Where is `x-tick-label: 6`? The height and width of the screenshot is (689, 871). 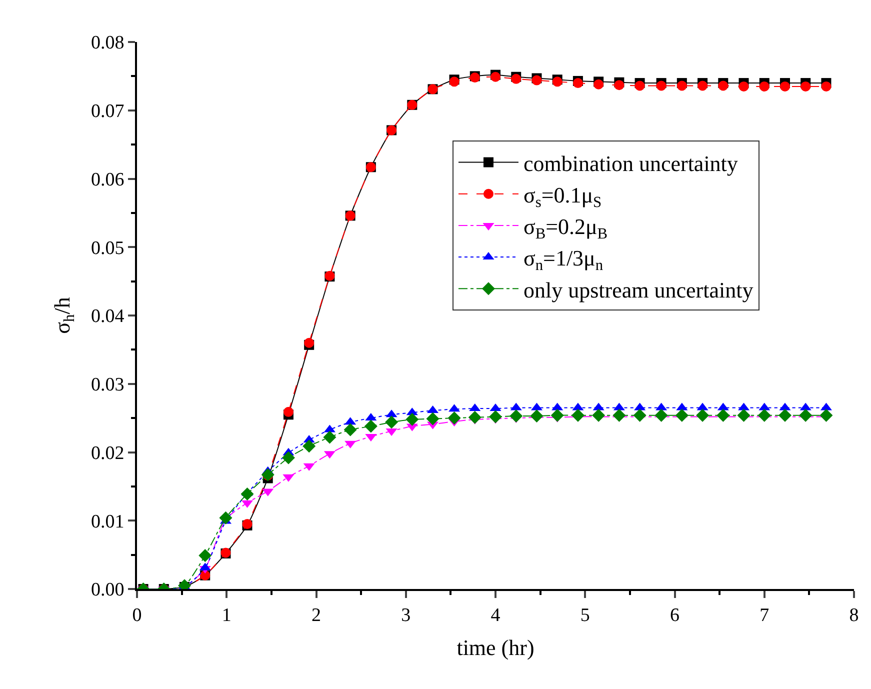 x-tick-label: 6 is located at coordinates (675, 615).